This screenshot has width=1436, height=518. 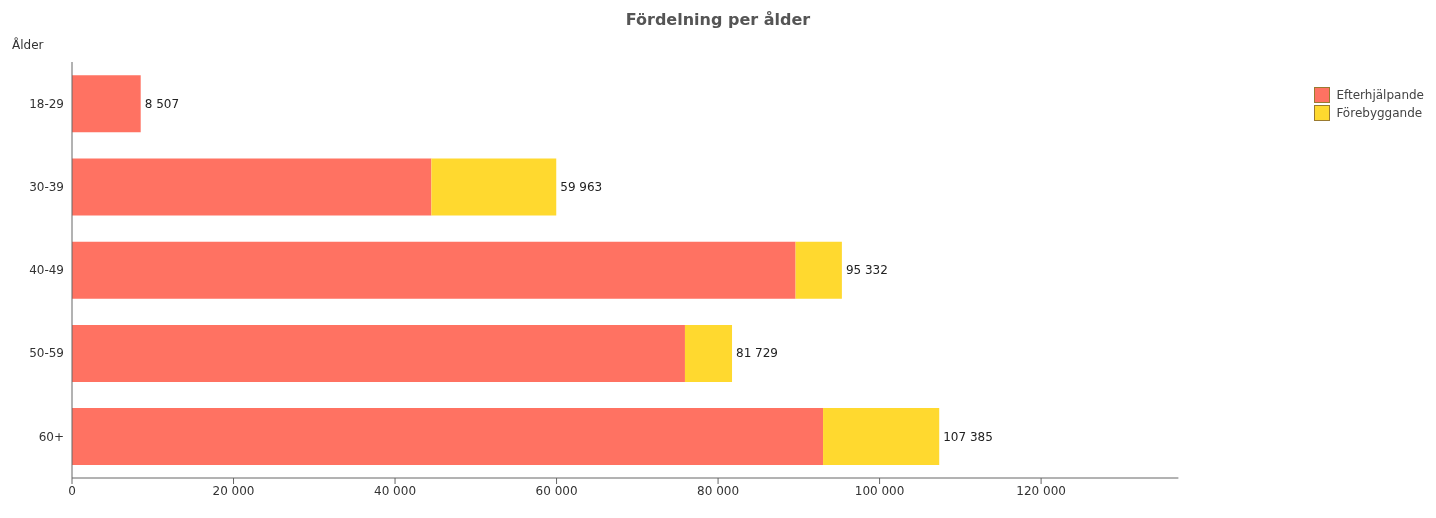 I want to click on x-tick-label: 120 000, so click(x=1041, y=490).